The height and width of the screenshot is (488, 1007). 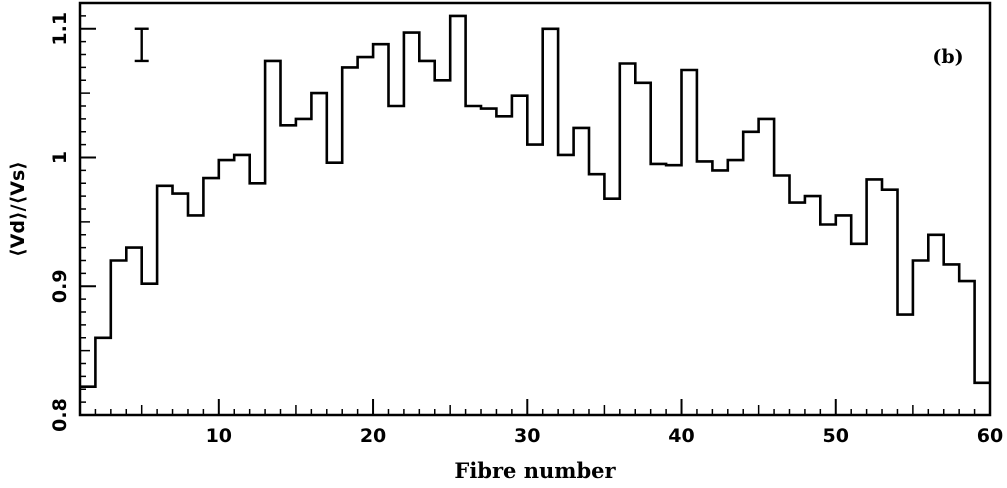 What do you see at coordinates (535, 470) in the screenshot?
I see `x-axis-label: Fibre number` at bounding box center [535, 470].